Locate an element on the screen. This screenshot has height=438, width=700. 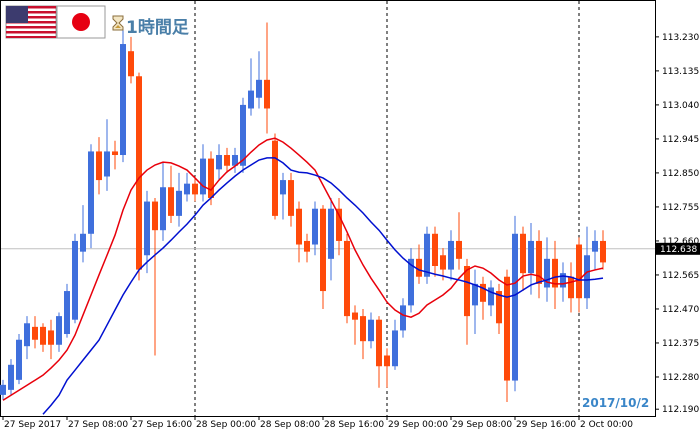
y-tick-label: 112.280 is located at coordinates (680, 378).